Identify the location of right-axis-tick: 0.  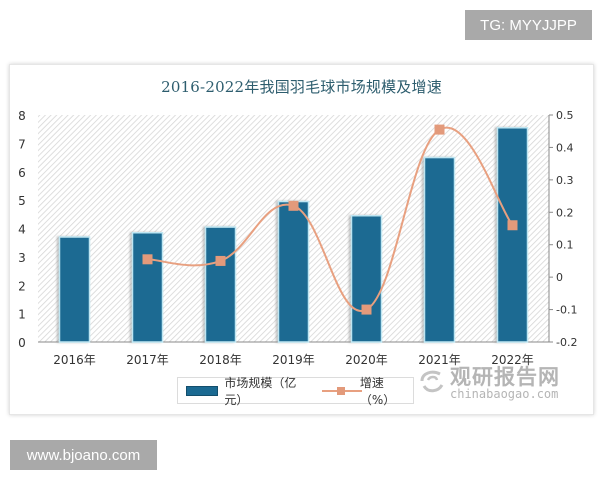
(559, 277).